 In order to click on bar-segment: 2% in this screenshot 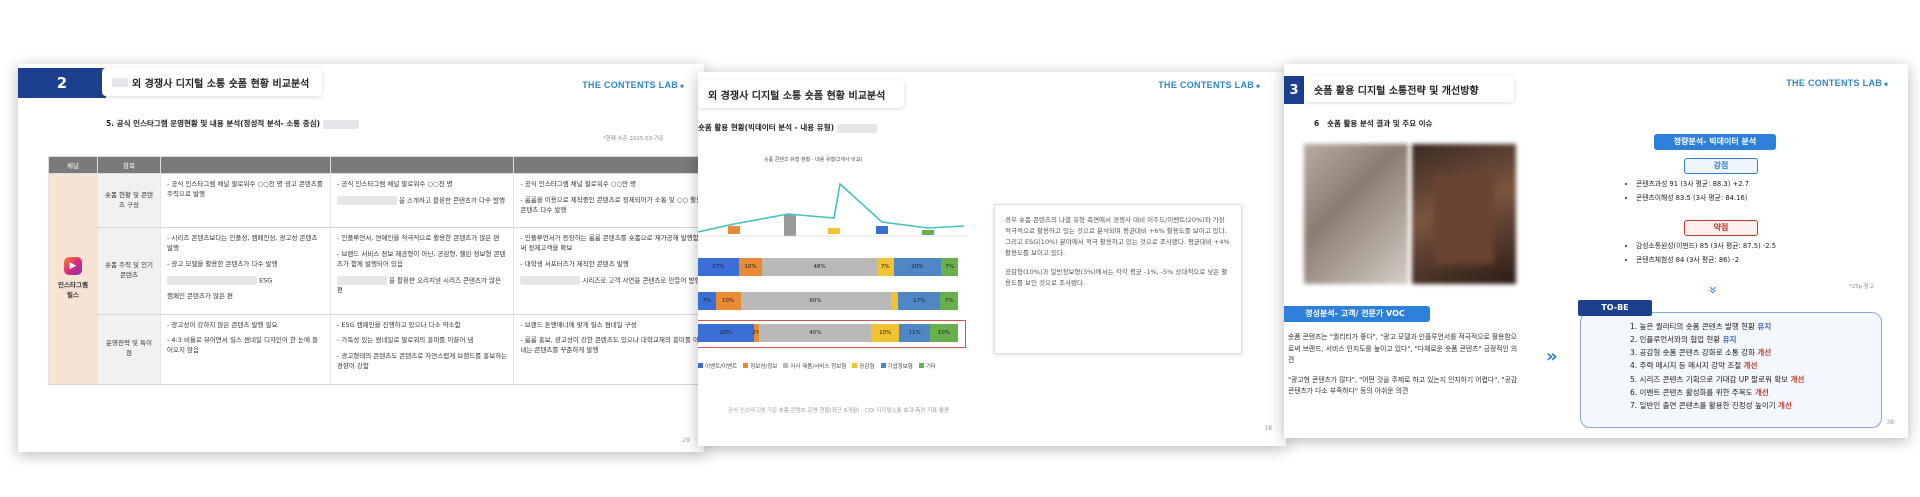, I will do `click(756, 333)`.